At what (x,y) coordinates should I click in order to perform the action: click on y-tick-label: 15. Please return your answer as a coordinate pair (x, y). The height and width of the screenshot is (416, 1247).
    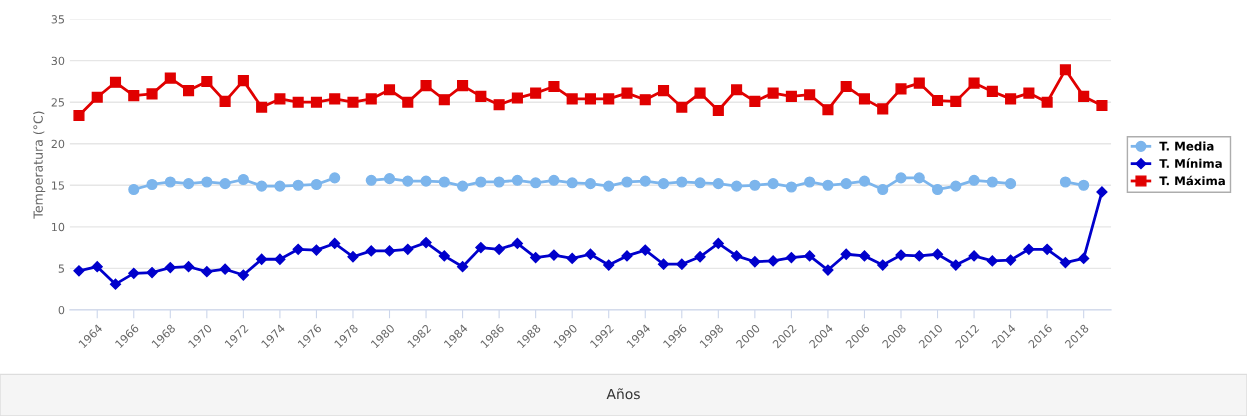
    Looking at the image, I should click on (58, 185).